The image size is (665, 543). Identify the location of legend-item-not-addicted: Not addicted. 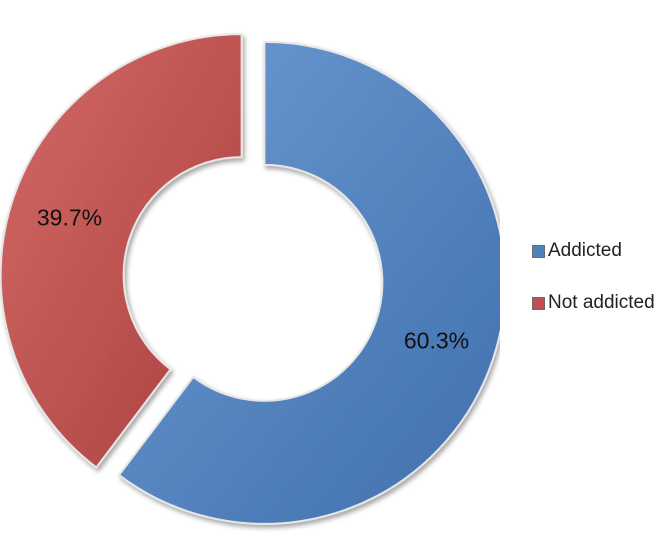
(593, 303).